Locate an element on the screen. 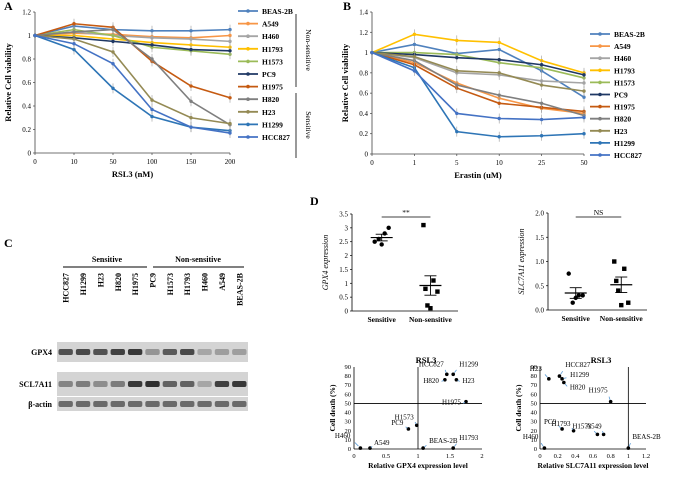 This screenshot has width=685, height=477. legend-label: HCC827 is located at coordinates (276, 137).